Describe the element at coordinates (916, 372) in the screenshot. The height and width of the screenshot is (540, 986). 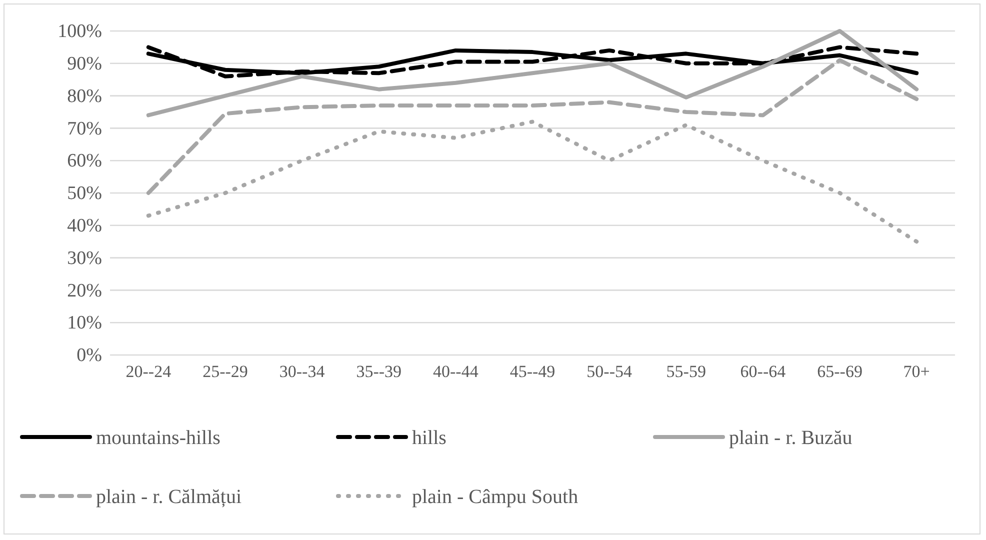
I see `x-tick-label: 70+` at that location.